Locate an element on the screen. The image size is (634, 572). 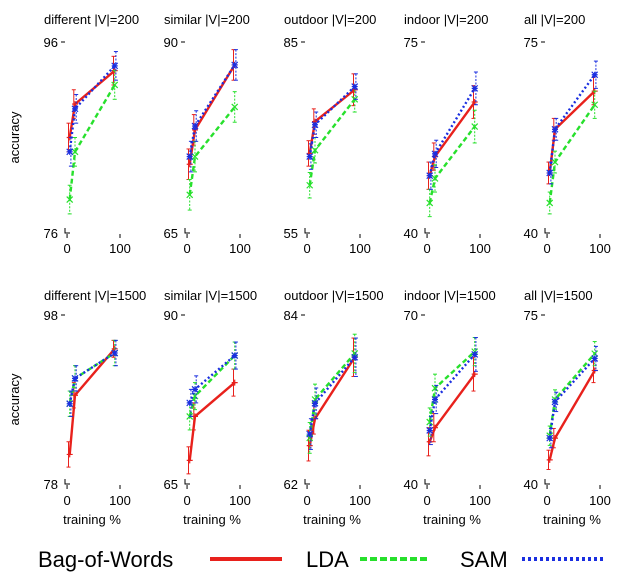
y-tick-label: 65 is located at coordinates (171, 484).